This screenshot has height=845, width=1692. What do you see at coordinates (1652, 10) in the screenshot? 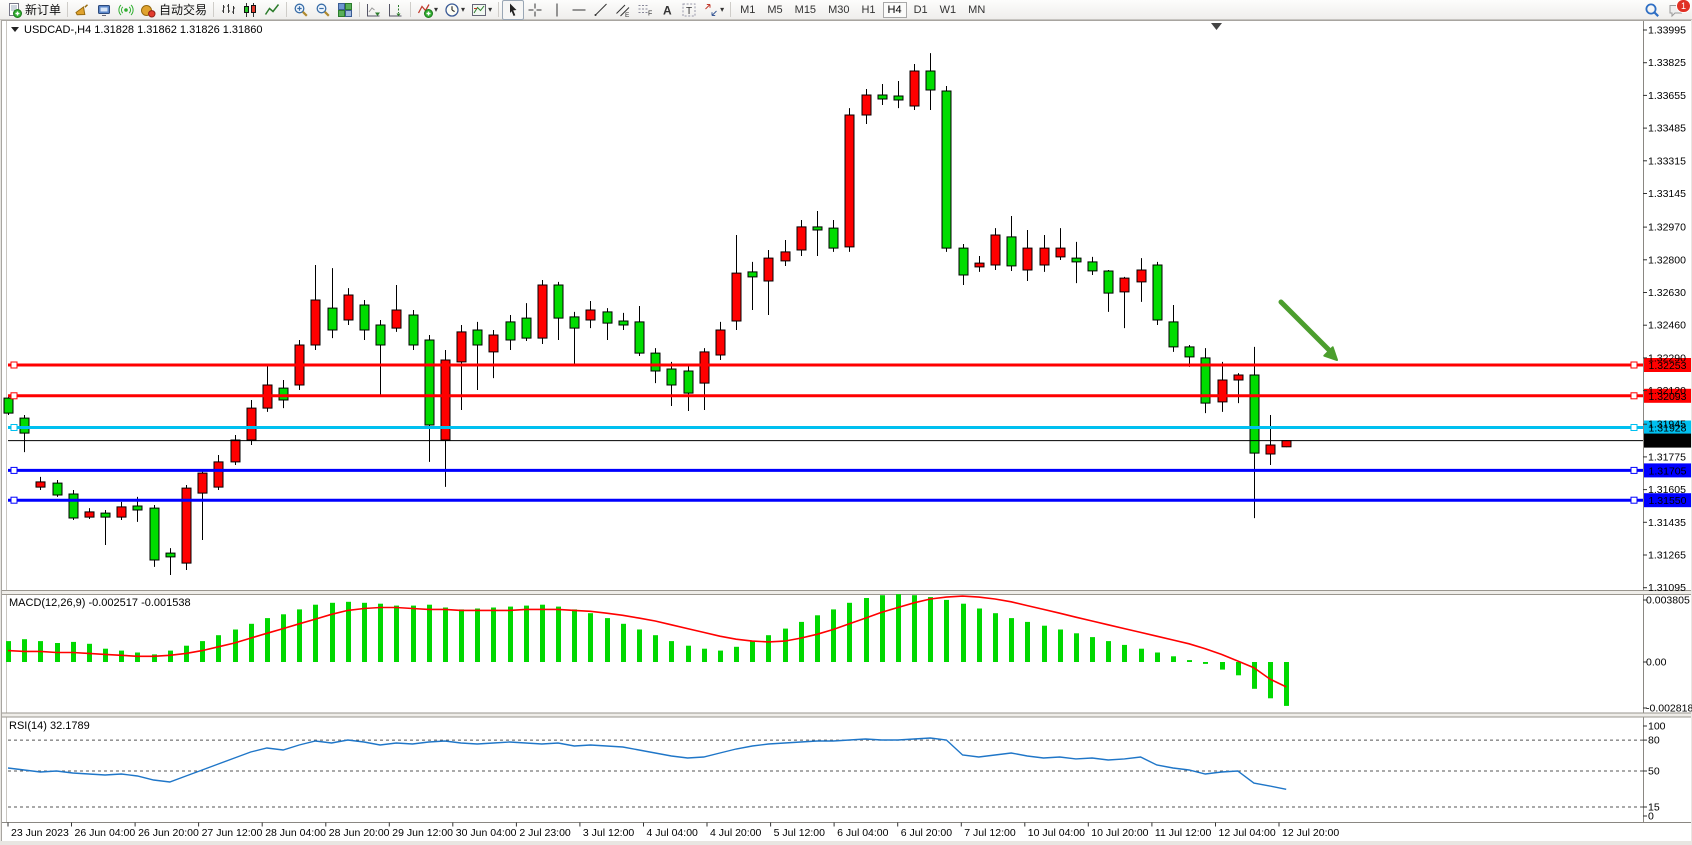
I see `search-button` at bounding box center [1652, 10].